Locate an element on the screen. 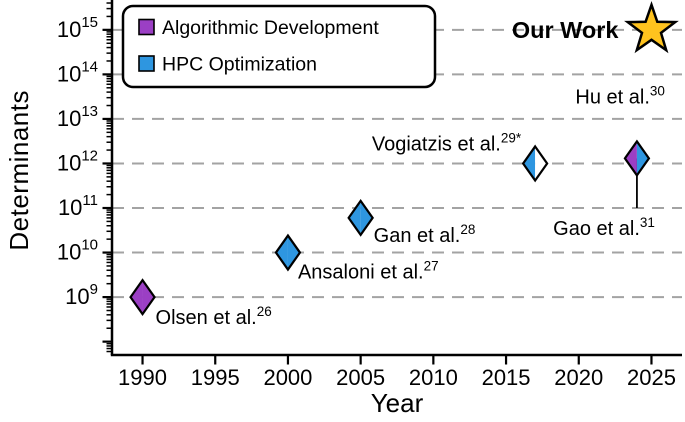 This screenshot has height=422, width=685. x-axis-title: Year is located at coordinates (397, 403).